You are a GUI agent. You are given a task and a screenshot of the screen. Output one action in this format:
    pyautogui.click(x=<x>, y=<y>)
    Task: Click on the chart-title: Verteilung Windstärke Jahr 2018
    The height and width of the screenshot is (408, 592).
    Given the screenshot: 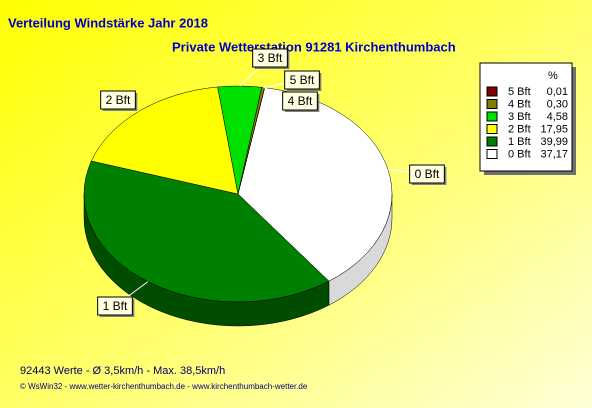 What is the action you would take?
    pyautogui.click(x=108, y=22)
    